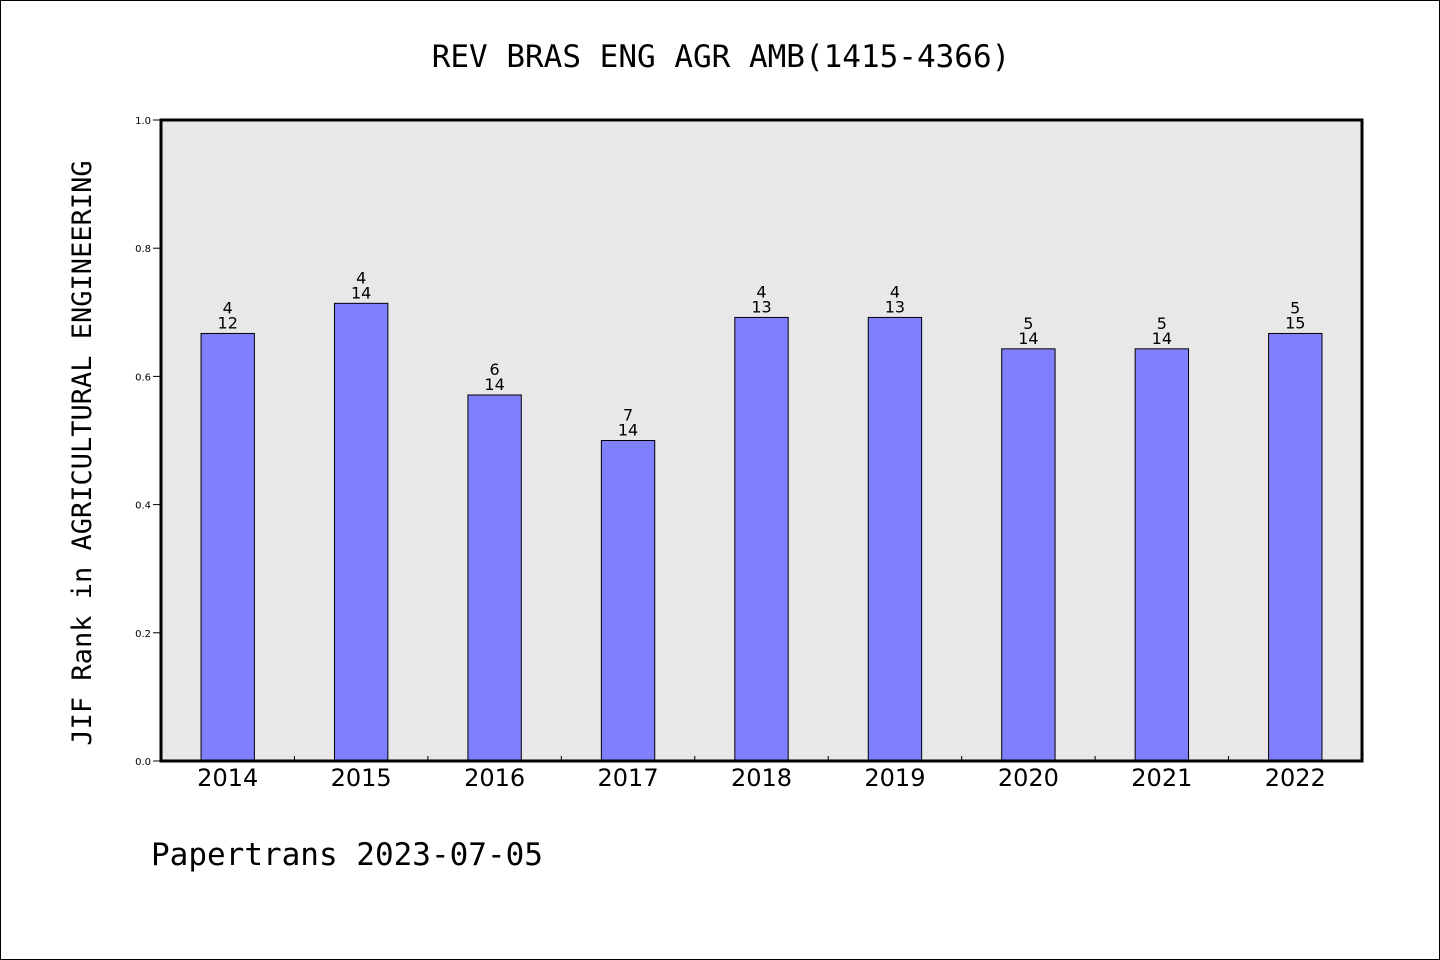 This screenshot has width=1440, height=960. I want to click on bar-rank-label-2022: 5, so click(1295, 307).